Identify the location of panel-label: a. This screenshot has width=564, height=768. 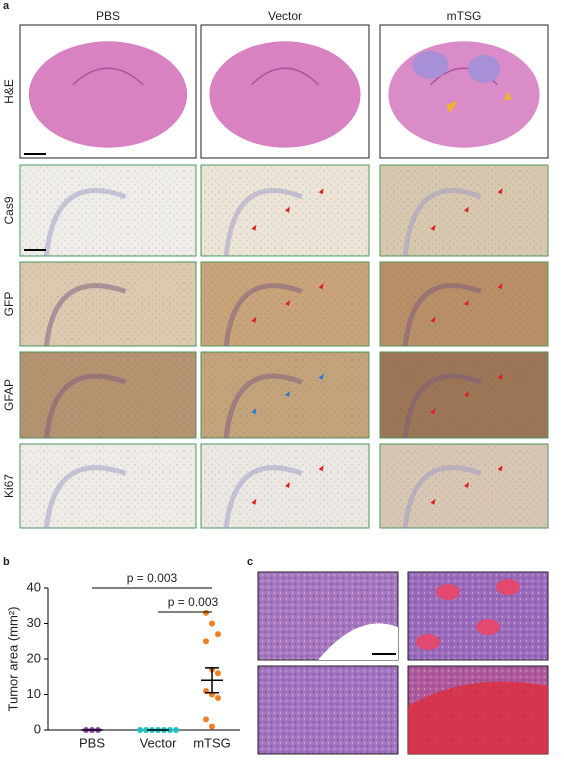
(6, 6).